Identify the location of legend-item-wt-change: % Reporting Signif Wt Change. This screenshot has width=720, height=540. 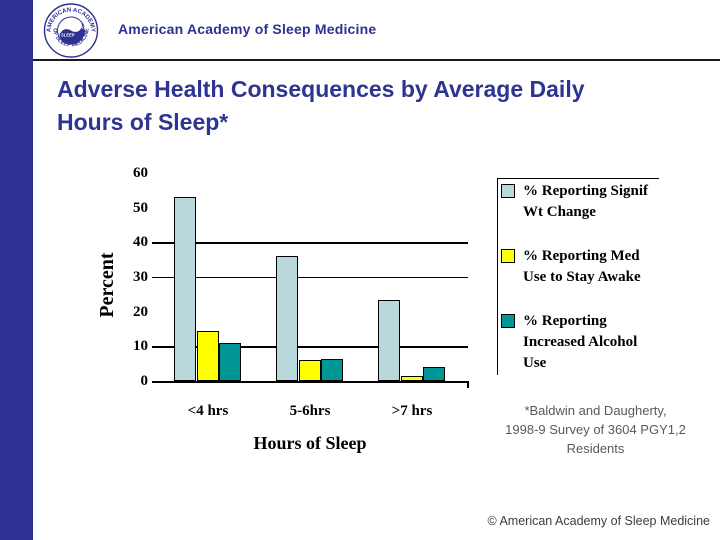
(608, 202).